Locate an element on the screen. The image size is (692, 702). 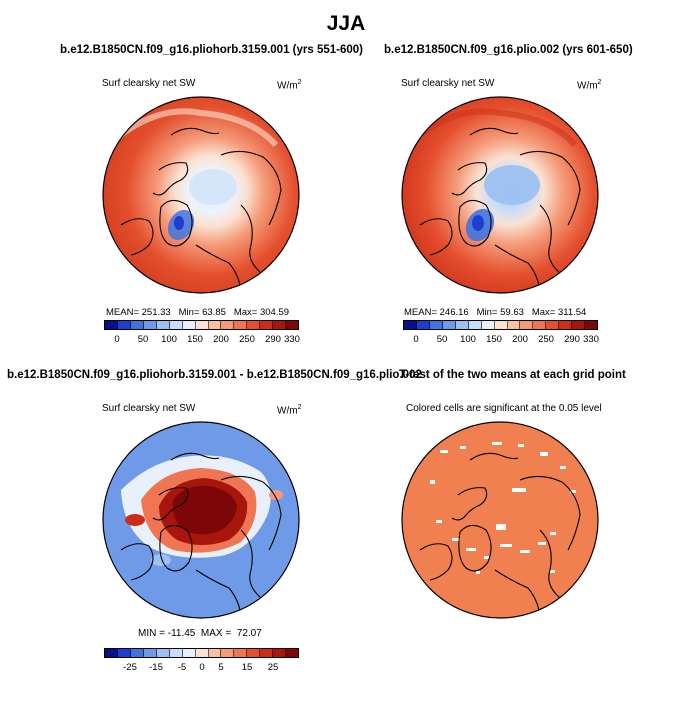
panel-3-map is located at coordinates (201, 520).